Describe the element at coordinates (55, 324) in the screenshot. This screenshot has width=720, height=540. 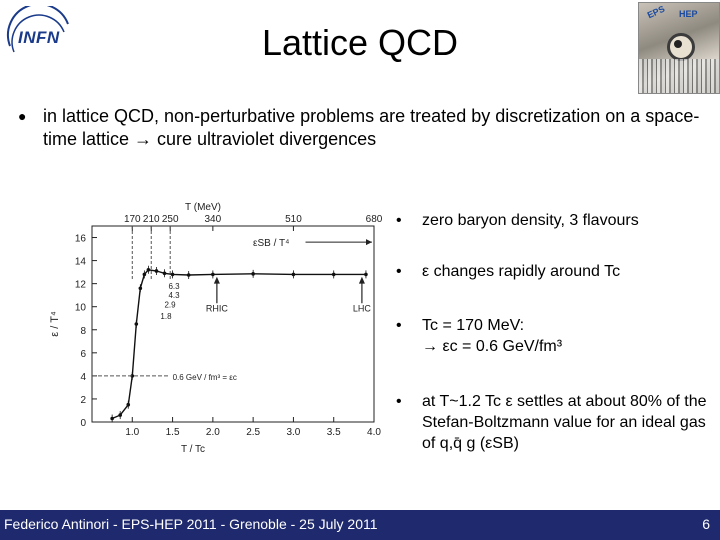
I see `y-axis-label: ε / T⁴` at that location.